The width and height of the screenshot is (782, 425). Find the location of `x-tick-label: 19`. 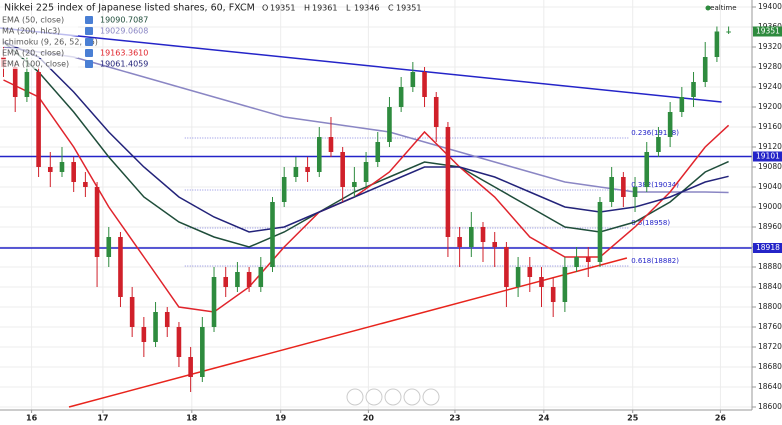

x-tick-label: 19 is located at coordinates (281, 418).